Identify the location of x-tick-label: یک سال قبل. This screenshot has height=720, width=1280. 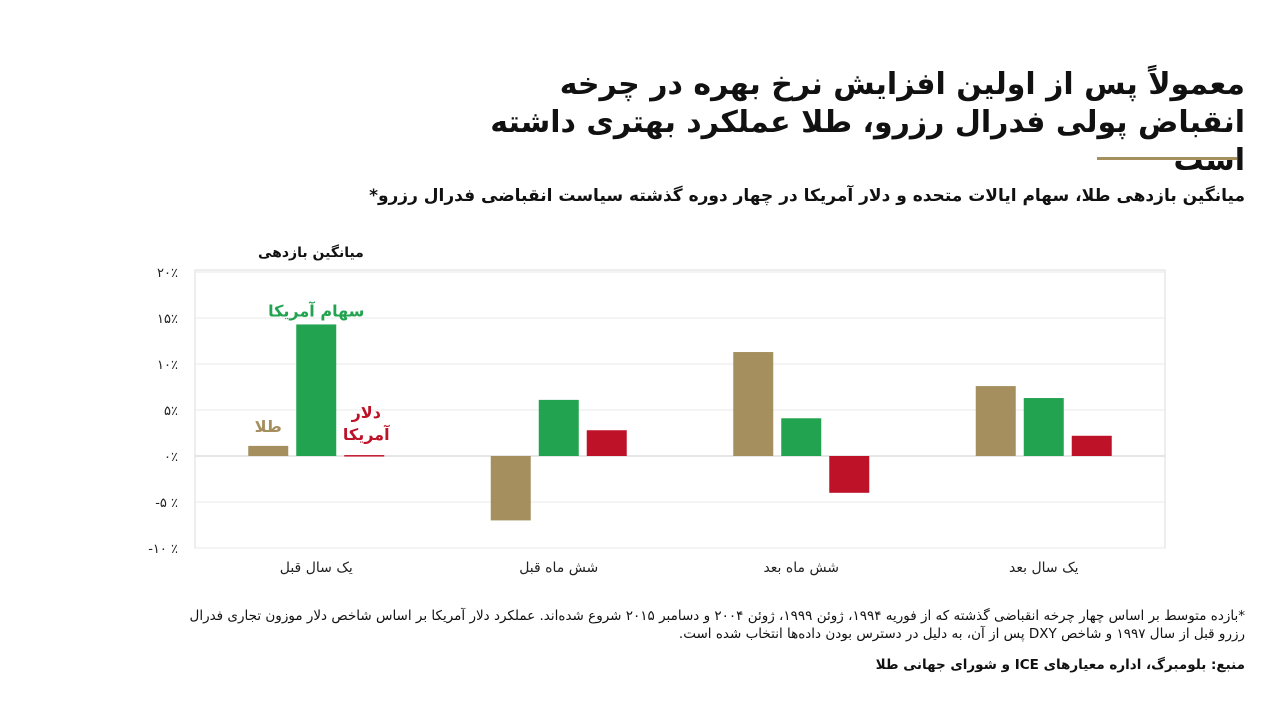
(316, 568).